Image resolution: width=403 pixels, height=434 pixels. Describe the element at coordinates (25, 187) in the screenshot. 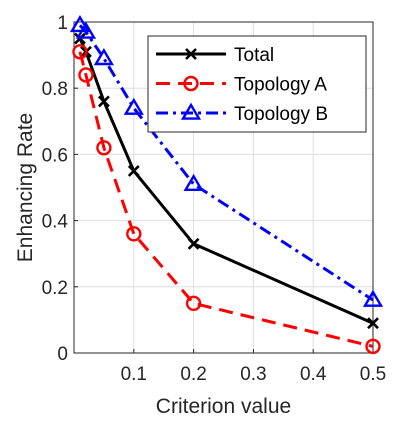

I see `y-axis-title: Enhancing Rate` at that location.